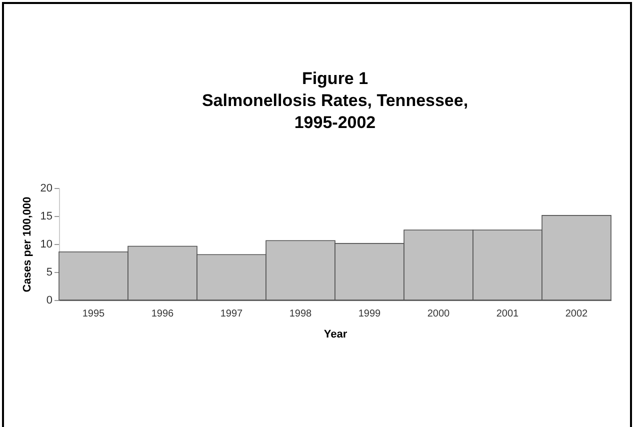  What do you see at coordinates (94, 314) in the screenshot?
I see `x-tick-label: 1995` at bounding box center [94, 314].